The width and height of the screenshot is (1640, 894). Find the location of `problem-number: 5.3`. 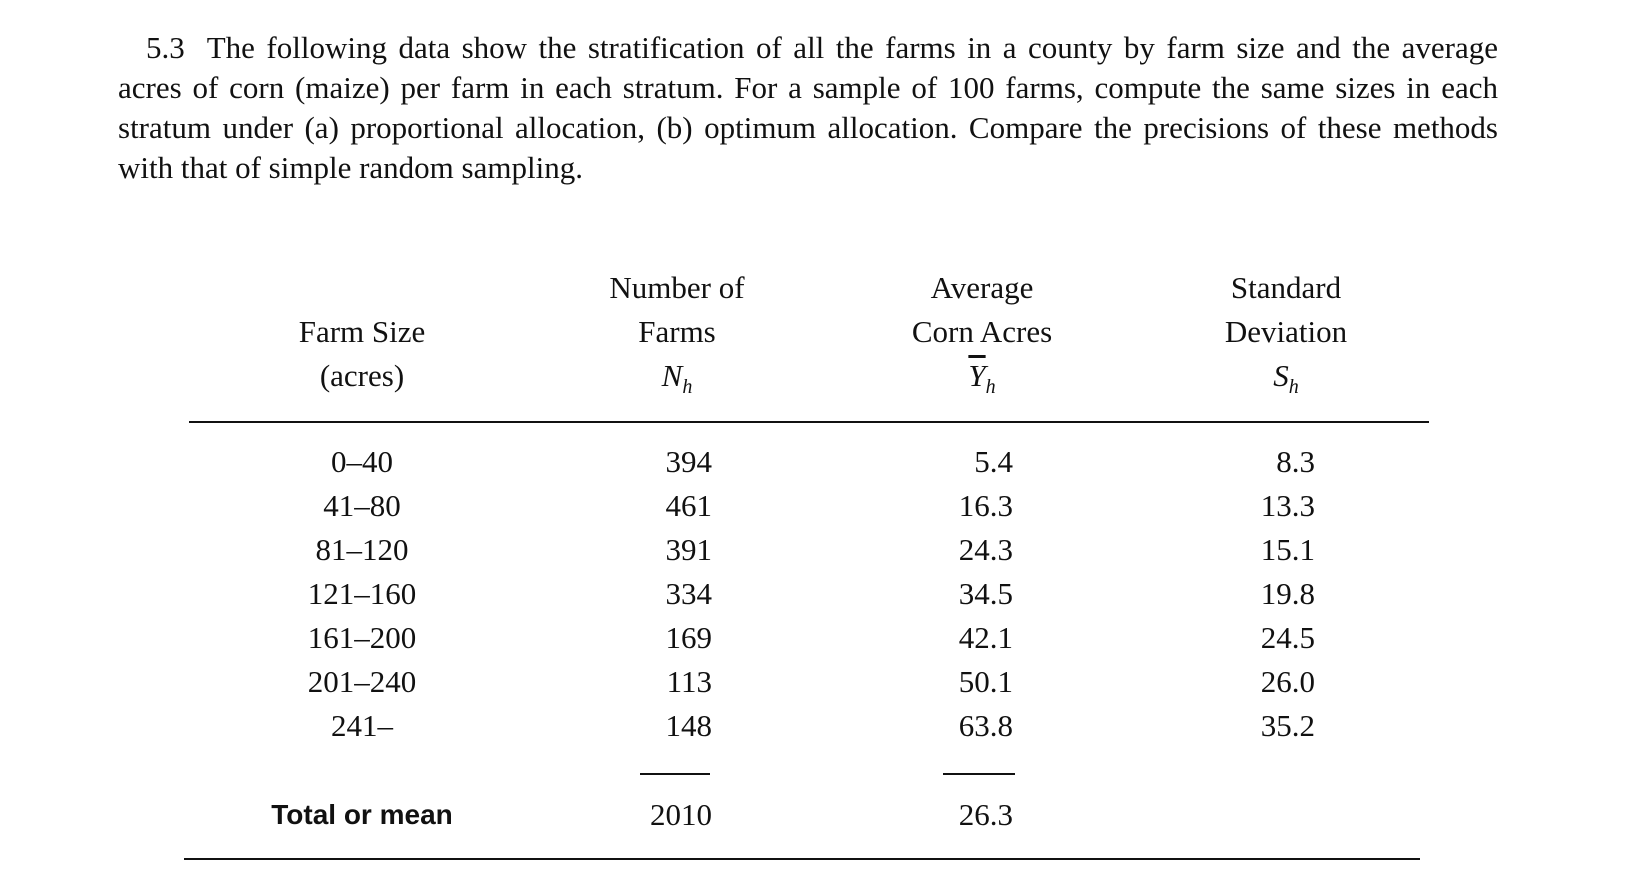

problem-number: 5.3 is located at coordinates (165, 47).